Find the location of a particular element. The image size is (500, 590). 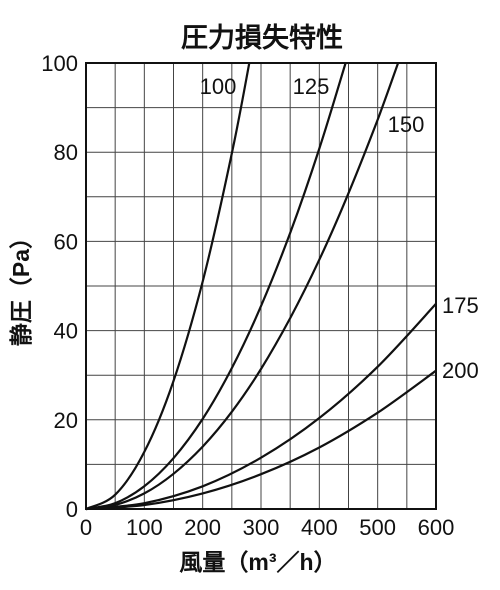

x-tick-label: 200 is located at coordinates (202, 527).